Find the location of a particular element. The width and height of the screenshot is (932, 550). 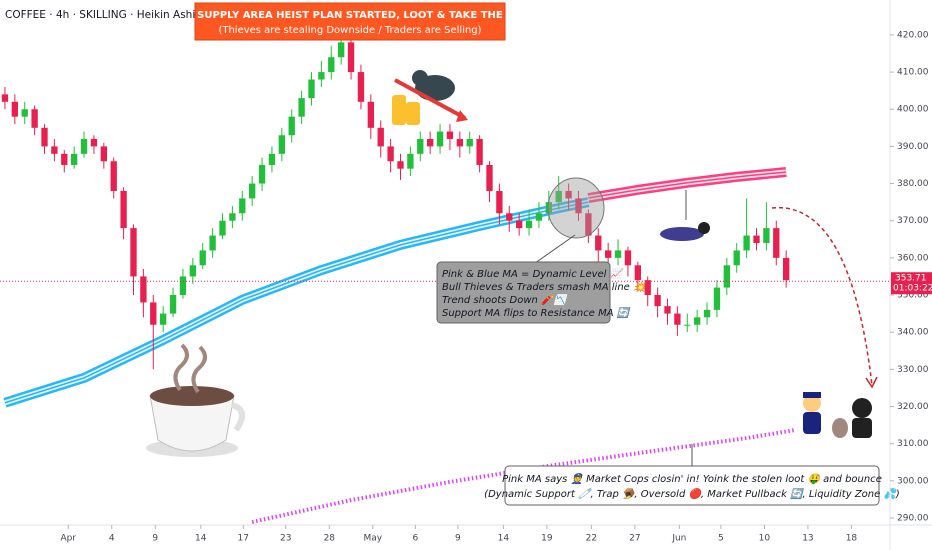

y-tick-label: 360.00 is located at coordinates (913, 258).